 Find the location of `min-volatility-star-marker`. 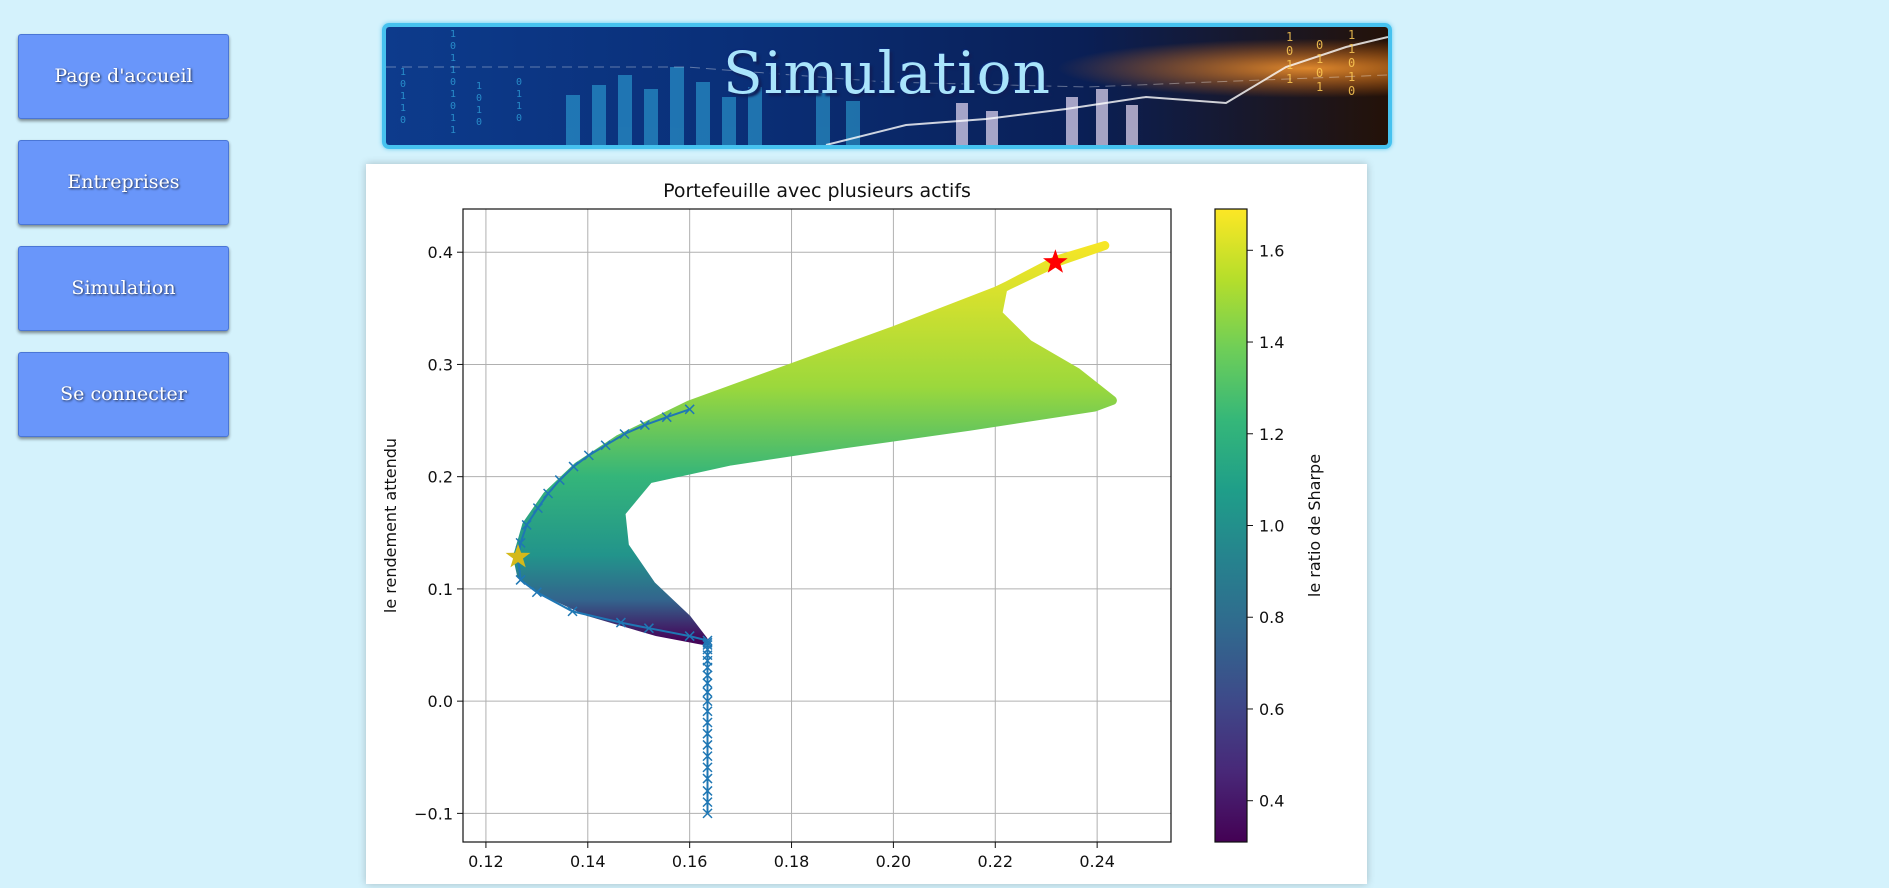

min-volatility-star-marker is located at coordinates (518, 555).